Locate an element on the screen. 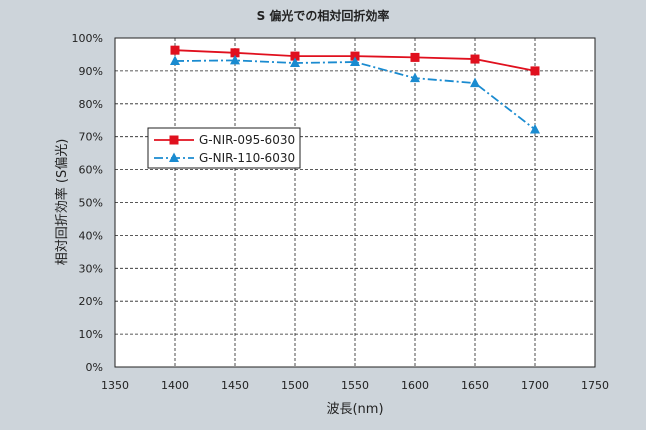 The height and width of the screenshot is (430, 646). legend-item: G-NIR-110-6030 is located at coordinates (224, 158).